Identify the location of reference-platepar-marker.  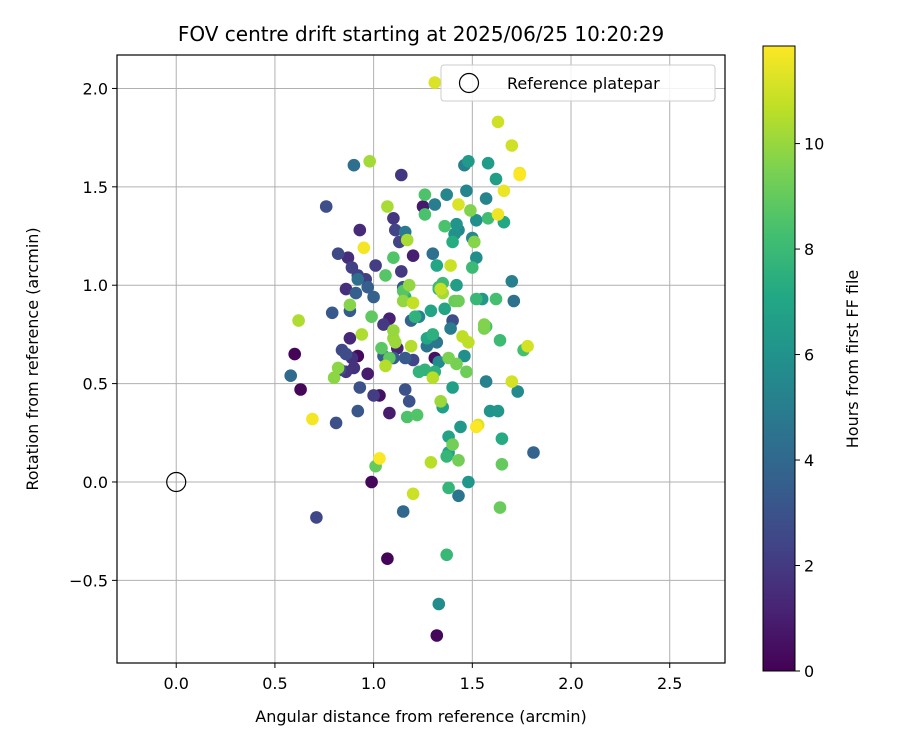
(176, 482).